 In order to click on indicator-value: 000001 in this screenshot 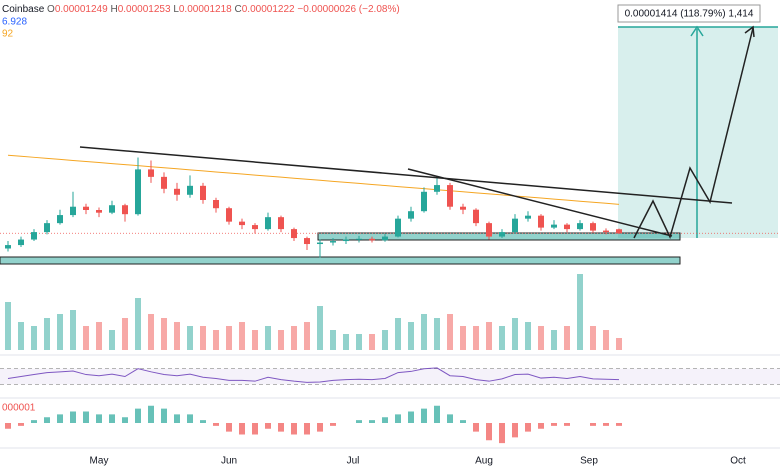, I will do `click(19, 408)`.